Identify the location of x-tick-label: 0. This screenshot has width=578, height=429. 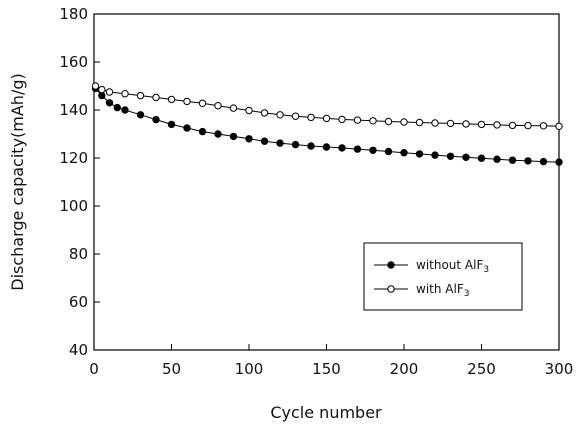
(94, 369).